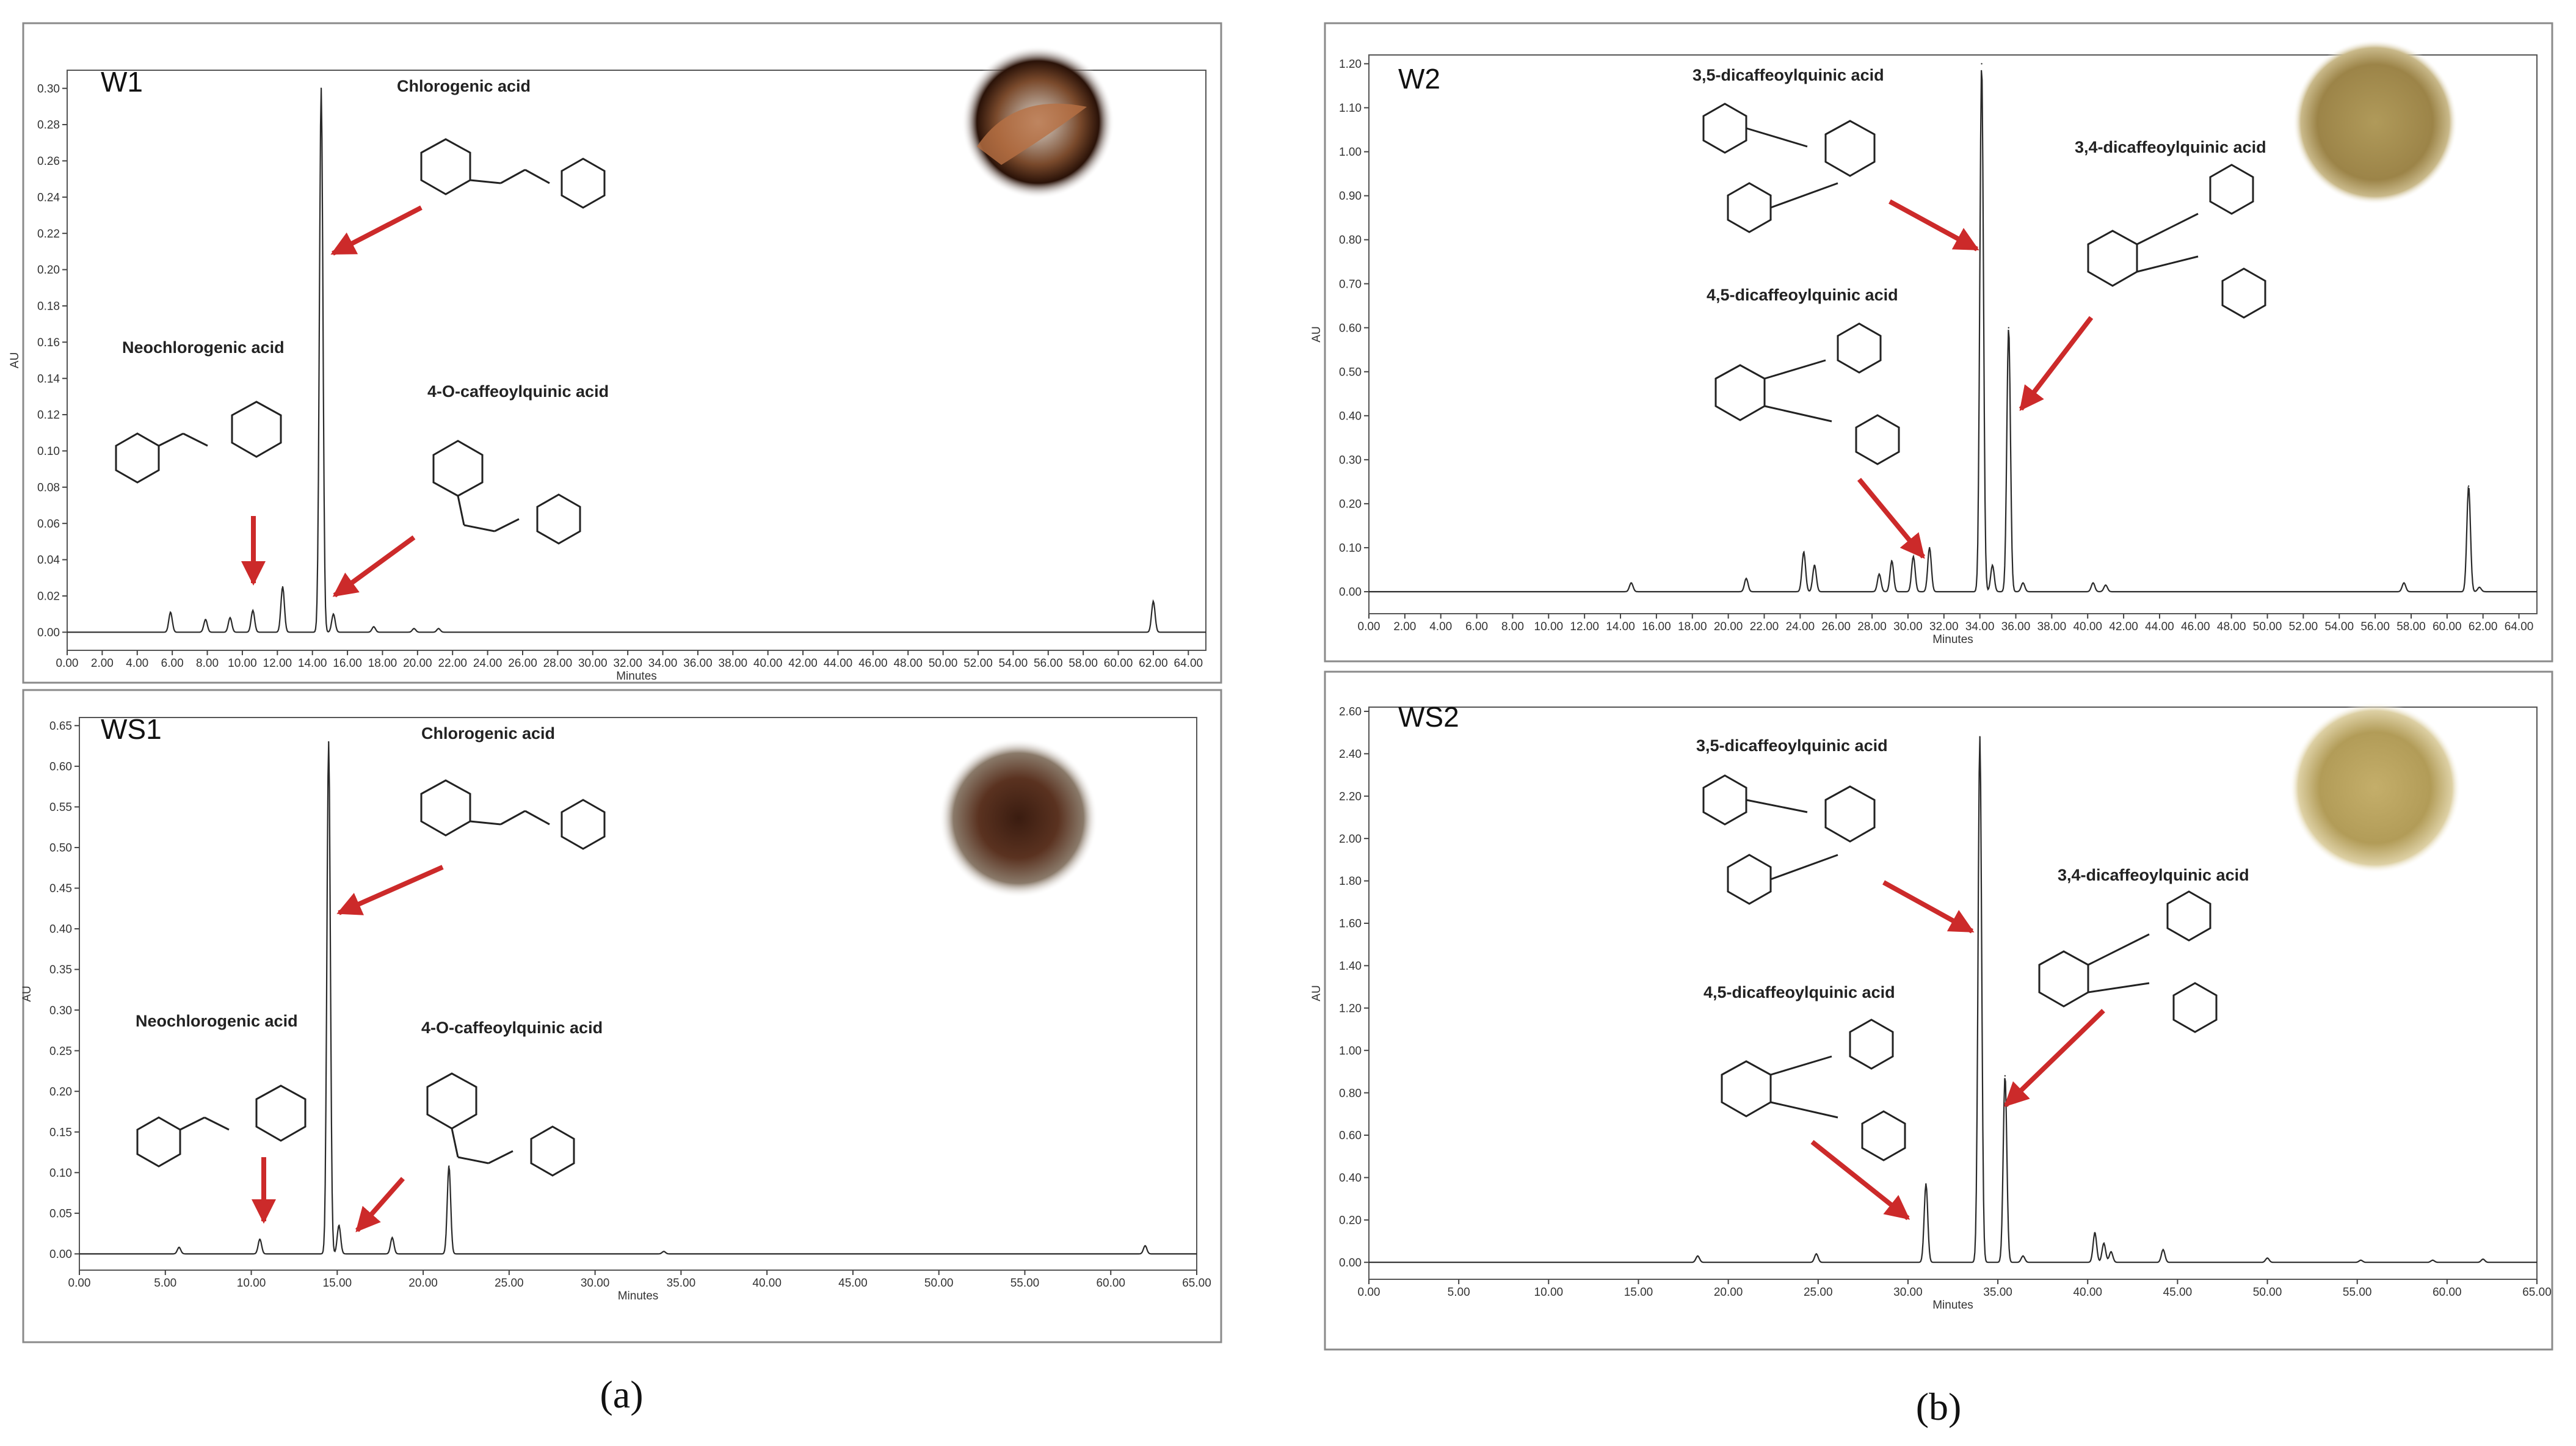 Image resolution: width=2576 pixels, height=1446 pixels. I want to click on w2-ytick-label: 1.10, so click(1350, 108).